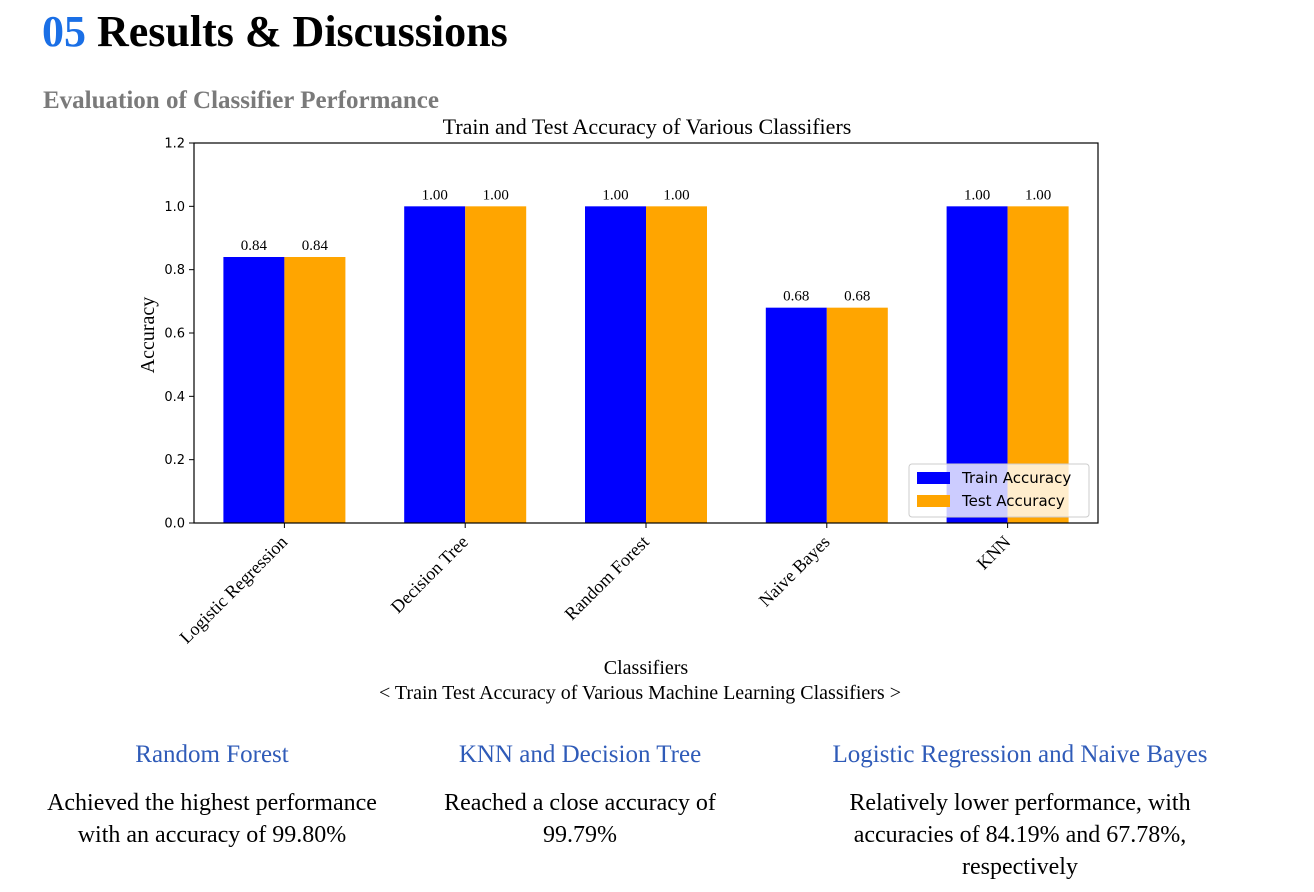 This screenshot has width=1314, height=892. What do you see at coordinates (174, 334) in the screenshot?
I see `y-tick-label: 0.6` at bounding box center [174, 334].